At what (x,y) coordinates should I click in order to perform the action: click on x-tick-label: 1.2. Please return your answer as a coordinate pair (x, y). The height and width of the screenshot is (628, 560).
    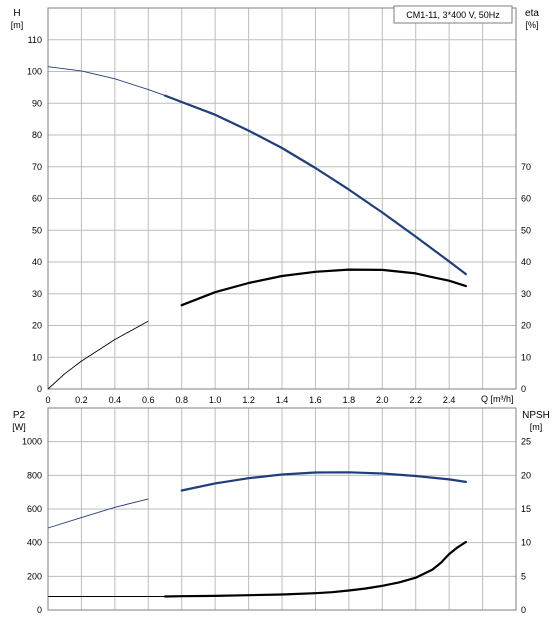
    Looking at the image, I should click on (248, 400).